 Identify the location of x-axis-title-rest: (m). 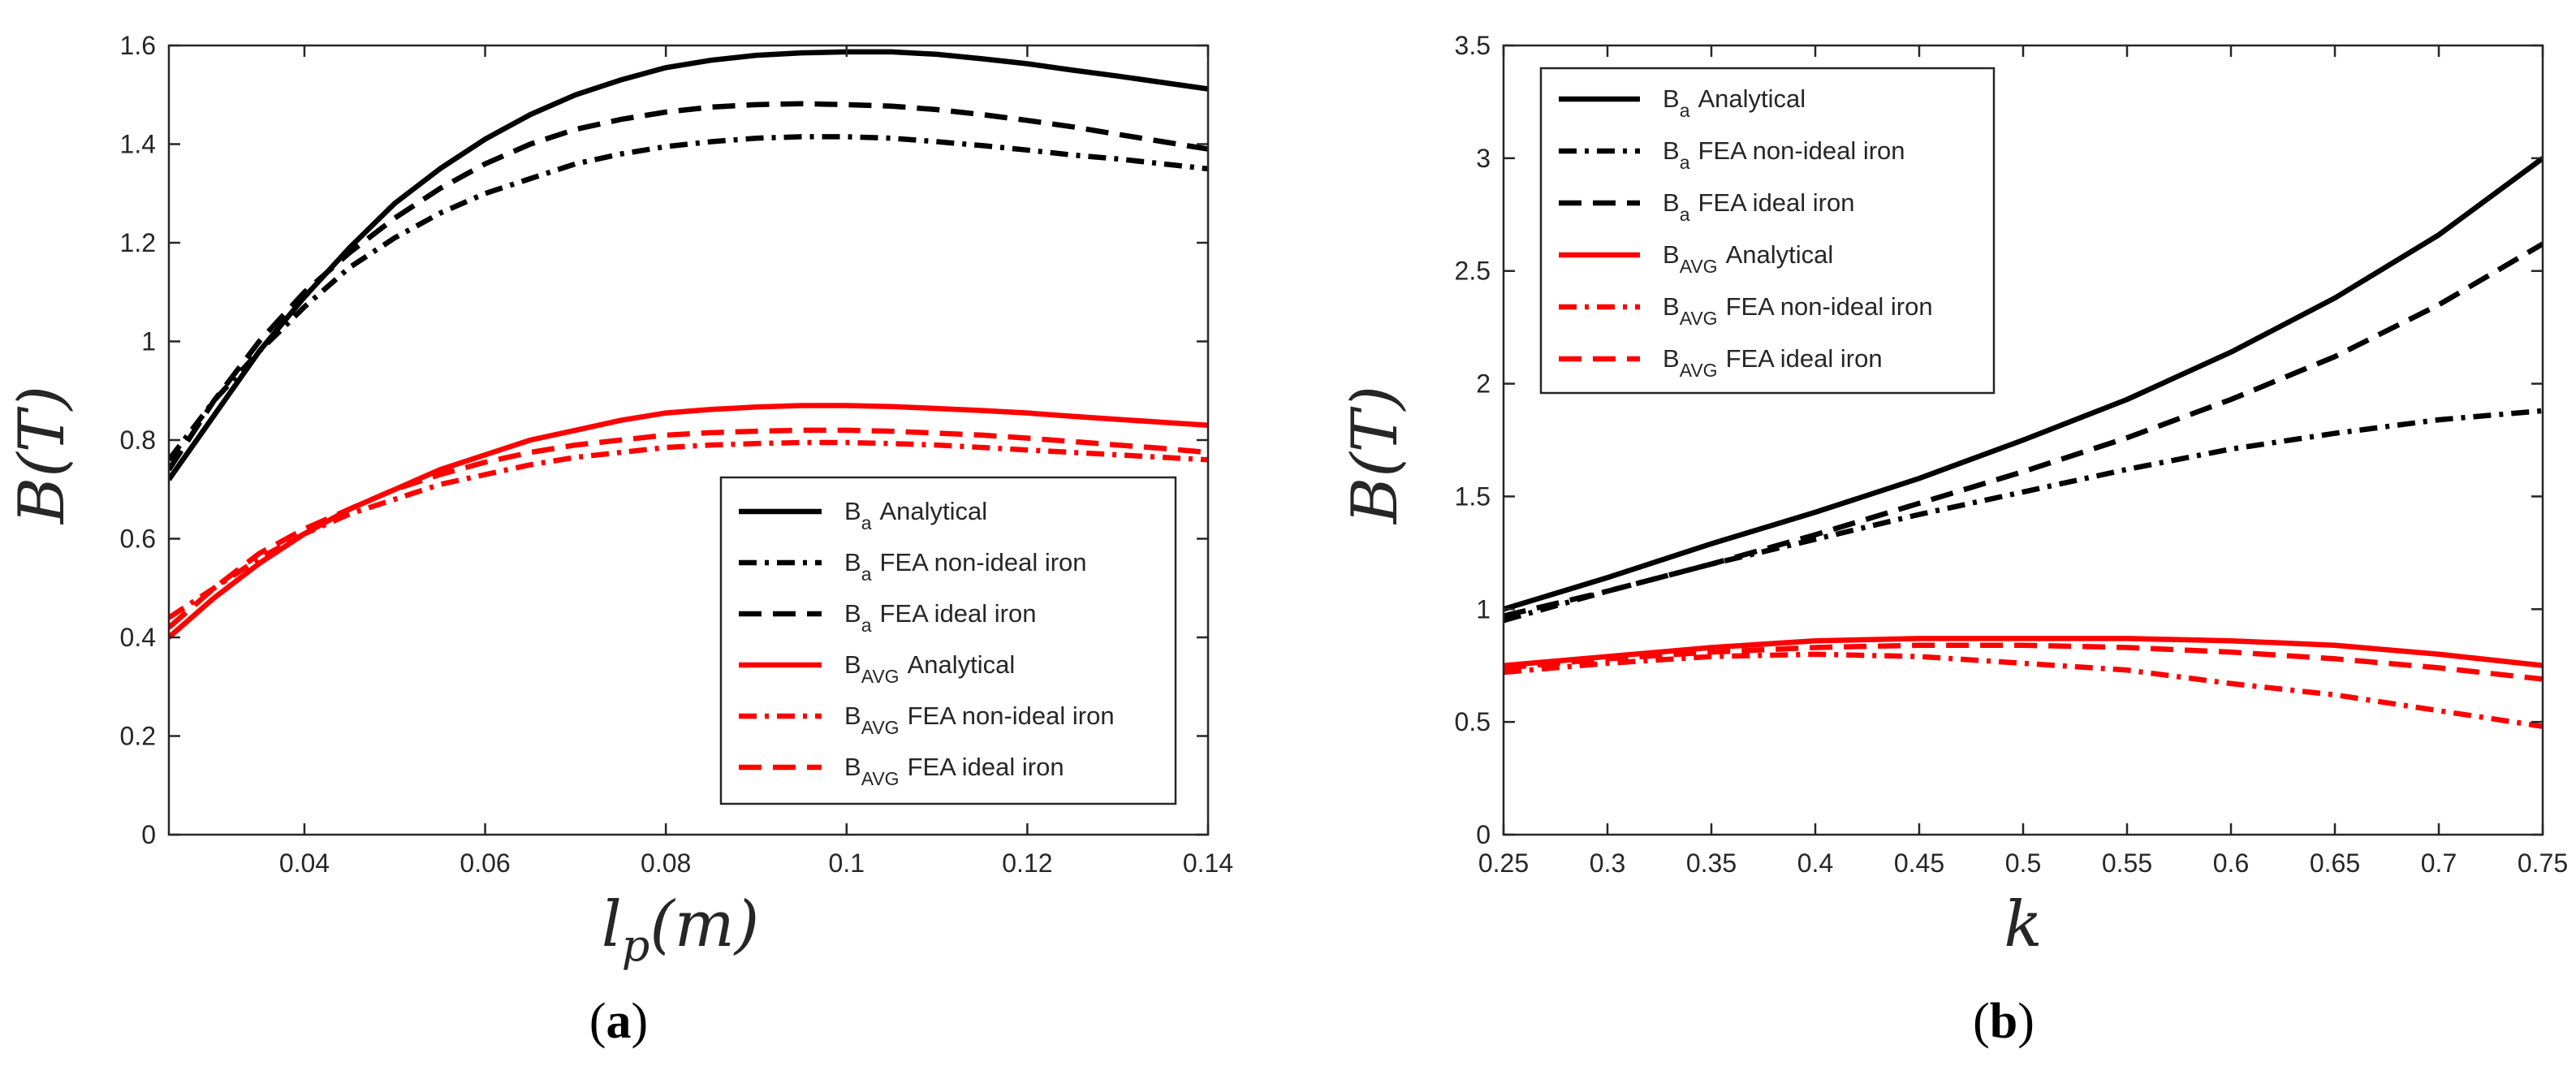
(704, 925).